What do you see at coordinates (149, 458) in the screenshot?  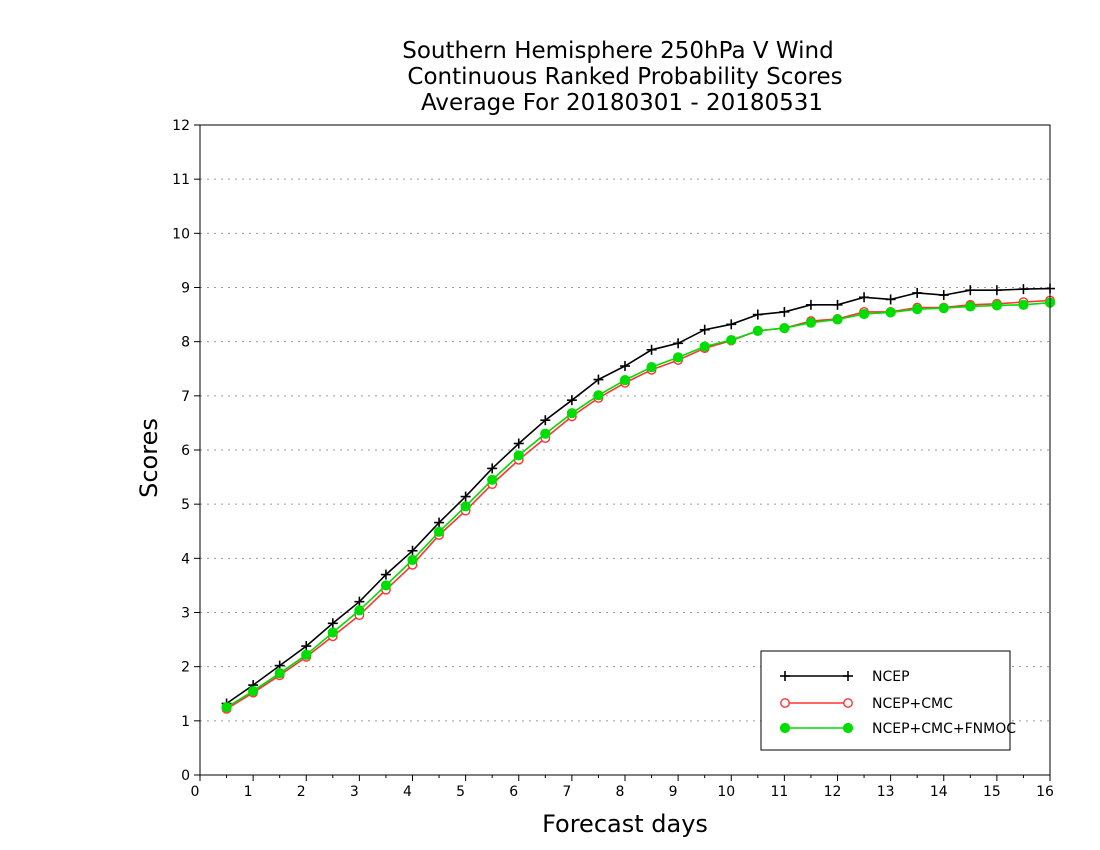 I see `y-axis-label: Scores` at bounding box center [149, 458].